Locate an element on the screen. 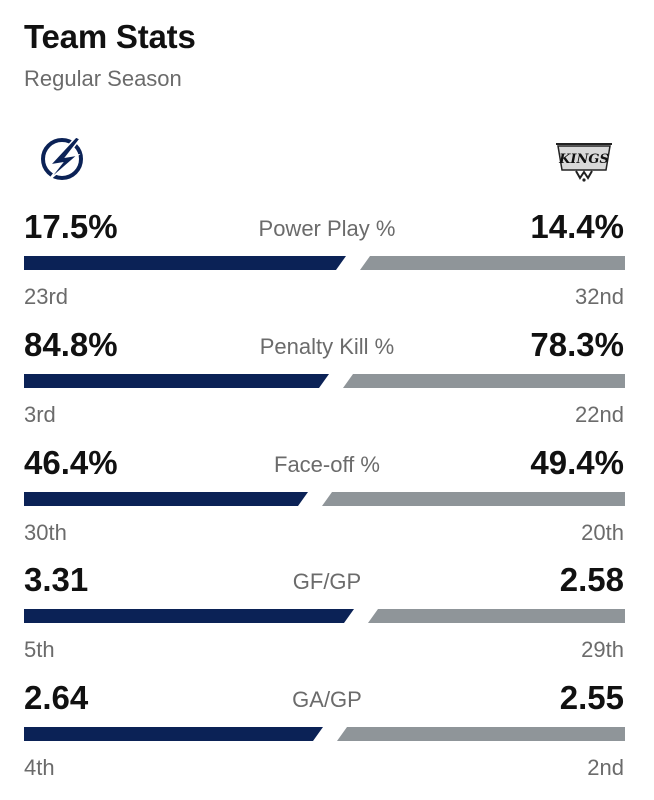  lightning-logo-icon is located at coordinates (63, 159).